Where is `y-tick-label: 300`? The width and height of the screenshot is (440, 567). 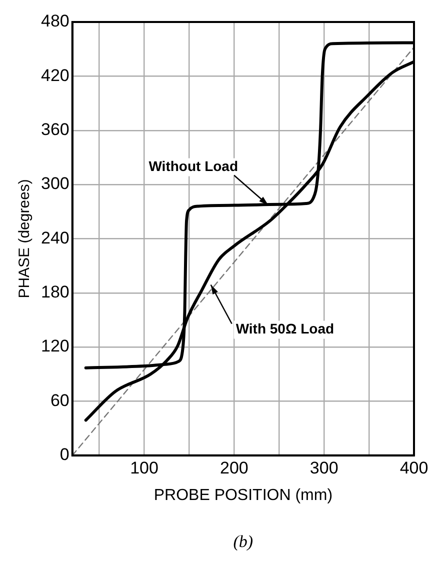
y-tick-label: 300 is located at coordinates (55, 184).